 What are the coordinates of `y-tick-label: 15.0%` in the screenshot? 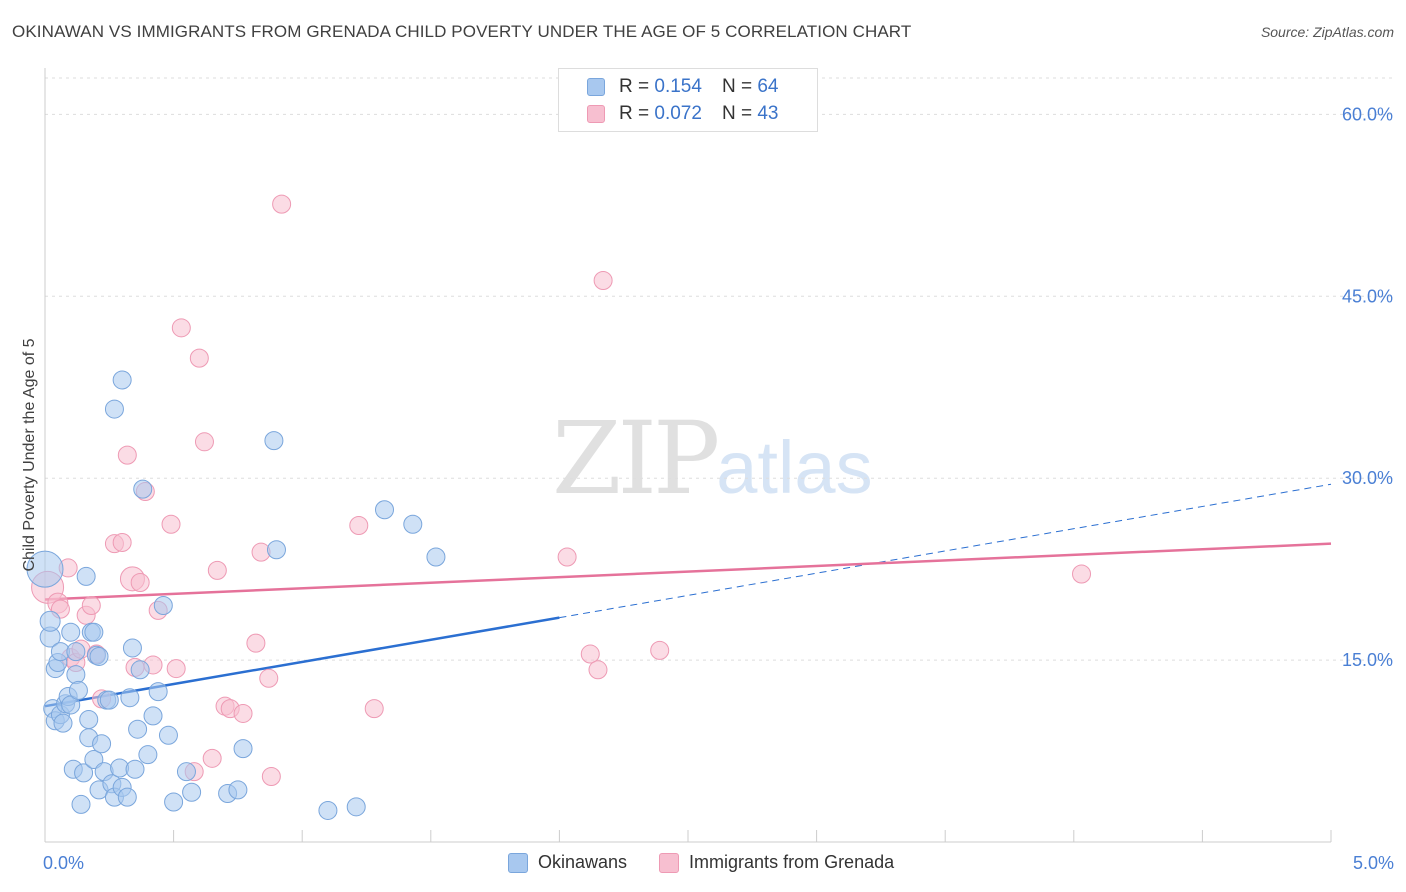 It's located at (1367, 660).